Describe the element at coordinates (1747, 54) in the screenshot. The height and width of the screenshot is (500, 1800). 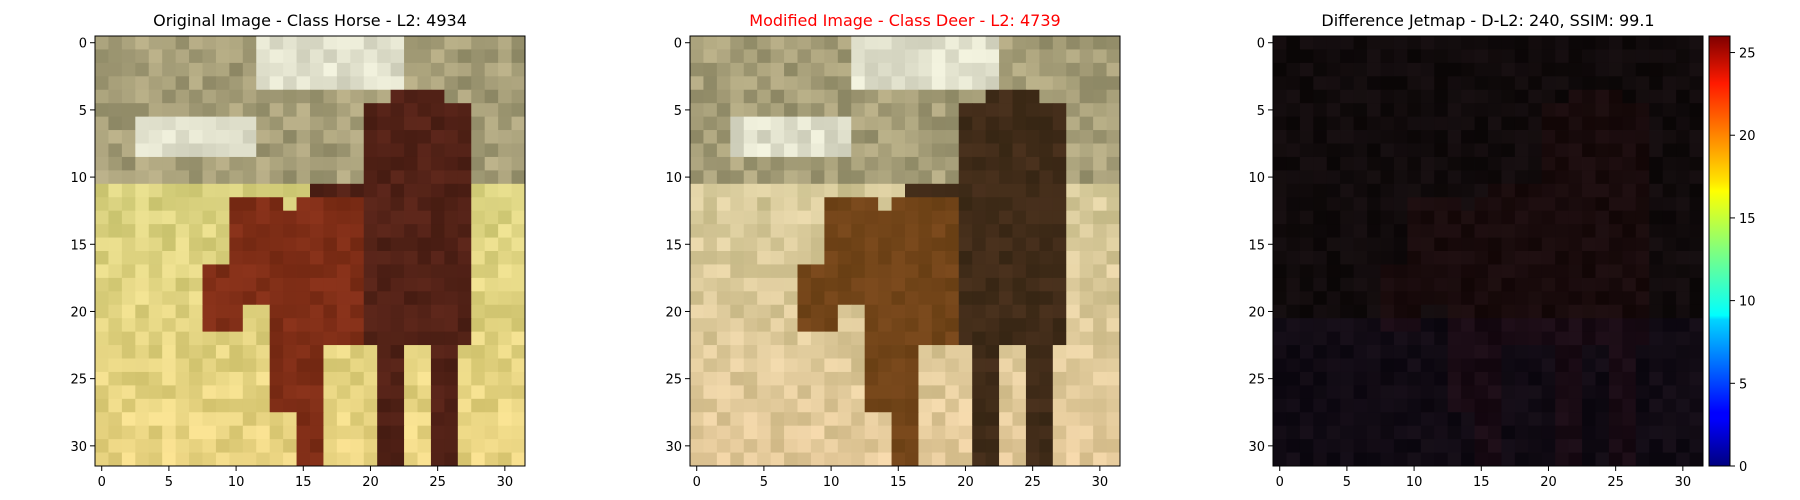
I see `colorbar-tick-label: 25` at that location.